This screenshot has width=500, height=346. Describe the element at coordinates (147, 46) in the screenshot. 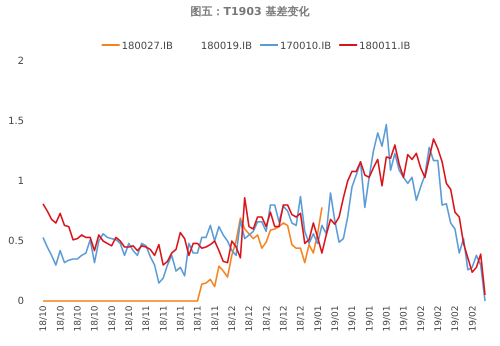

I see `legend-label: 180027.IB` at that location.